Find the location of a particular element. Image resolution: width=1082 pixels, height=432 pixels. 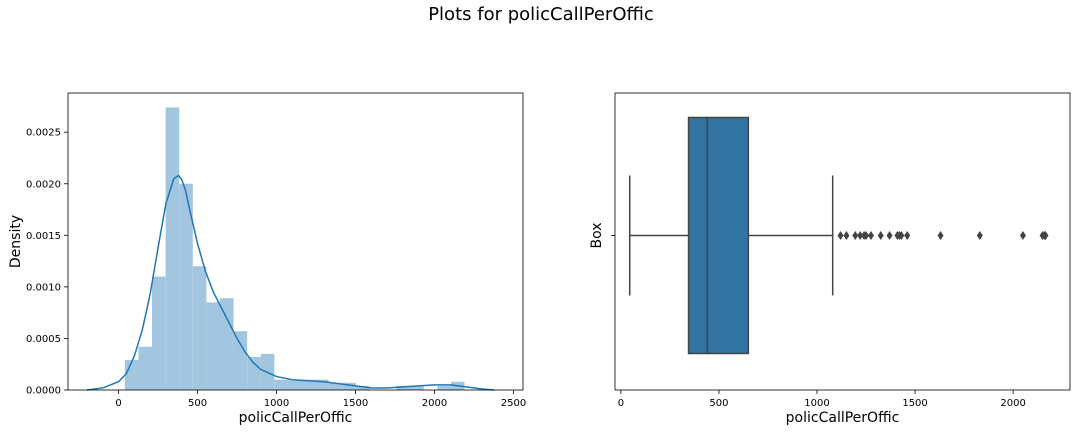

boxplot-x-axis-label: policCallPerOffic is located at coordinates (843, 418).